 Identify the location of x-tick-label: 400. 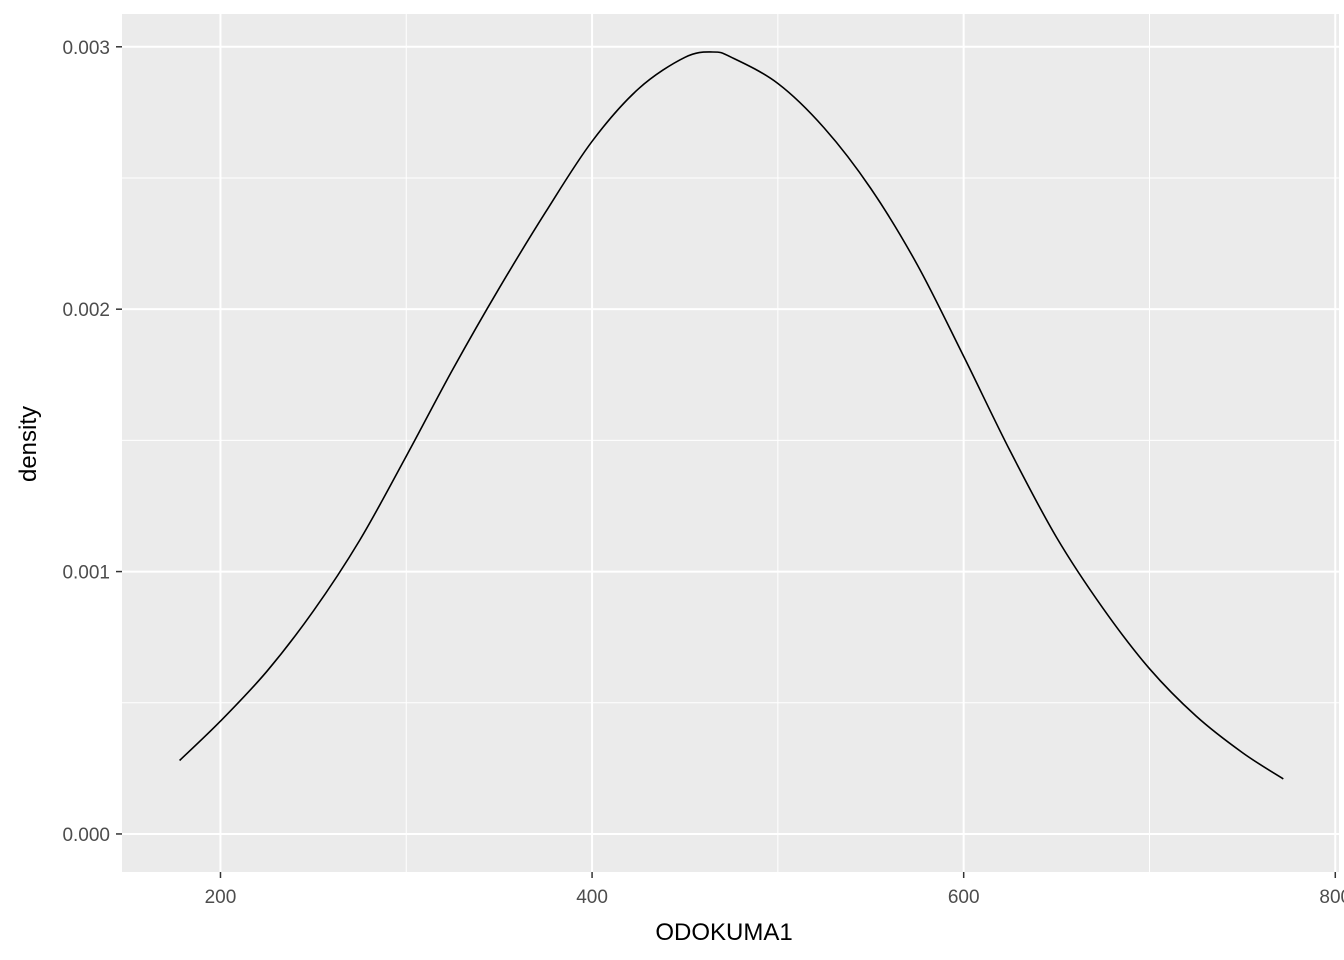
(592, 897).